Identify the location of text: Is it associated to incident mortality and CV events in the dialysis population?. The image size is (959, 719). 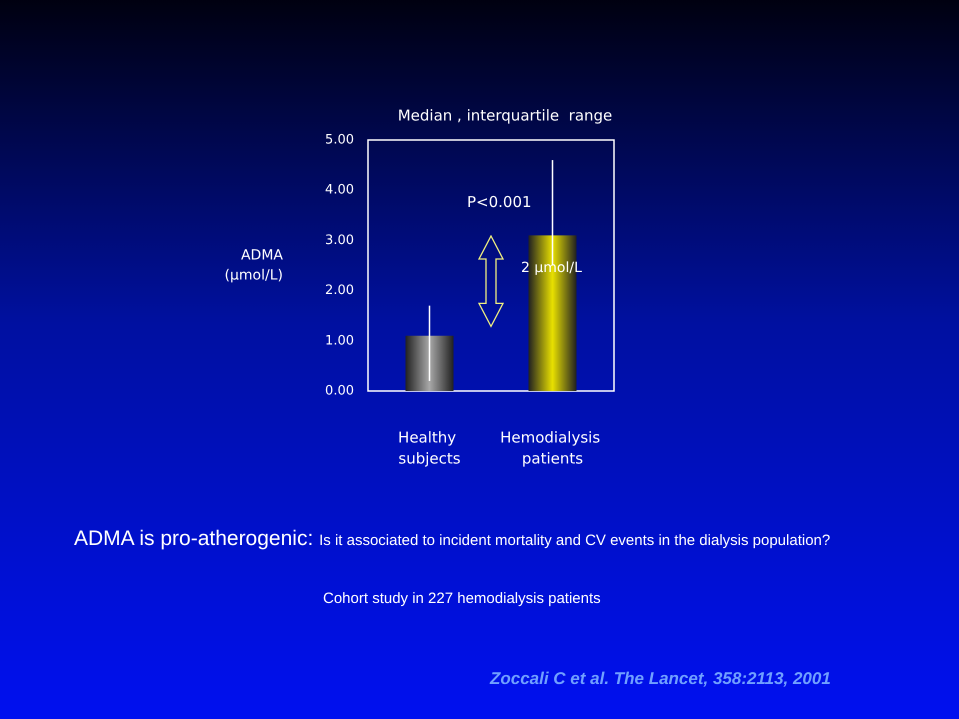
(574, 540).